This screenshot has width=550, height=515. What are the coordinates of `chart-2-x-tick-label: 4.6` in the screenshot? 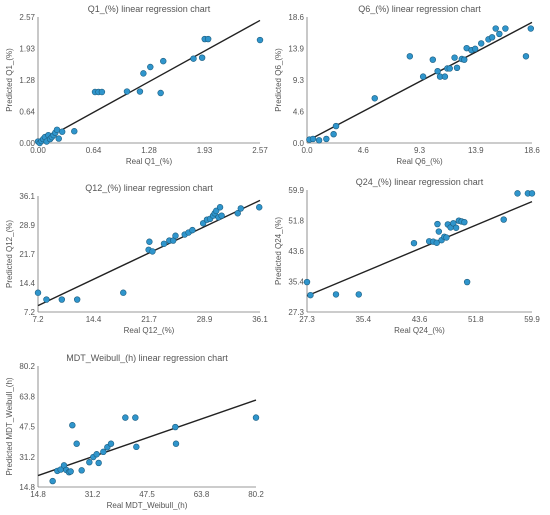 It's located at (364, 150).